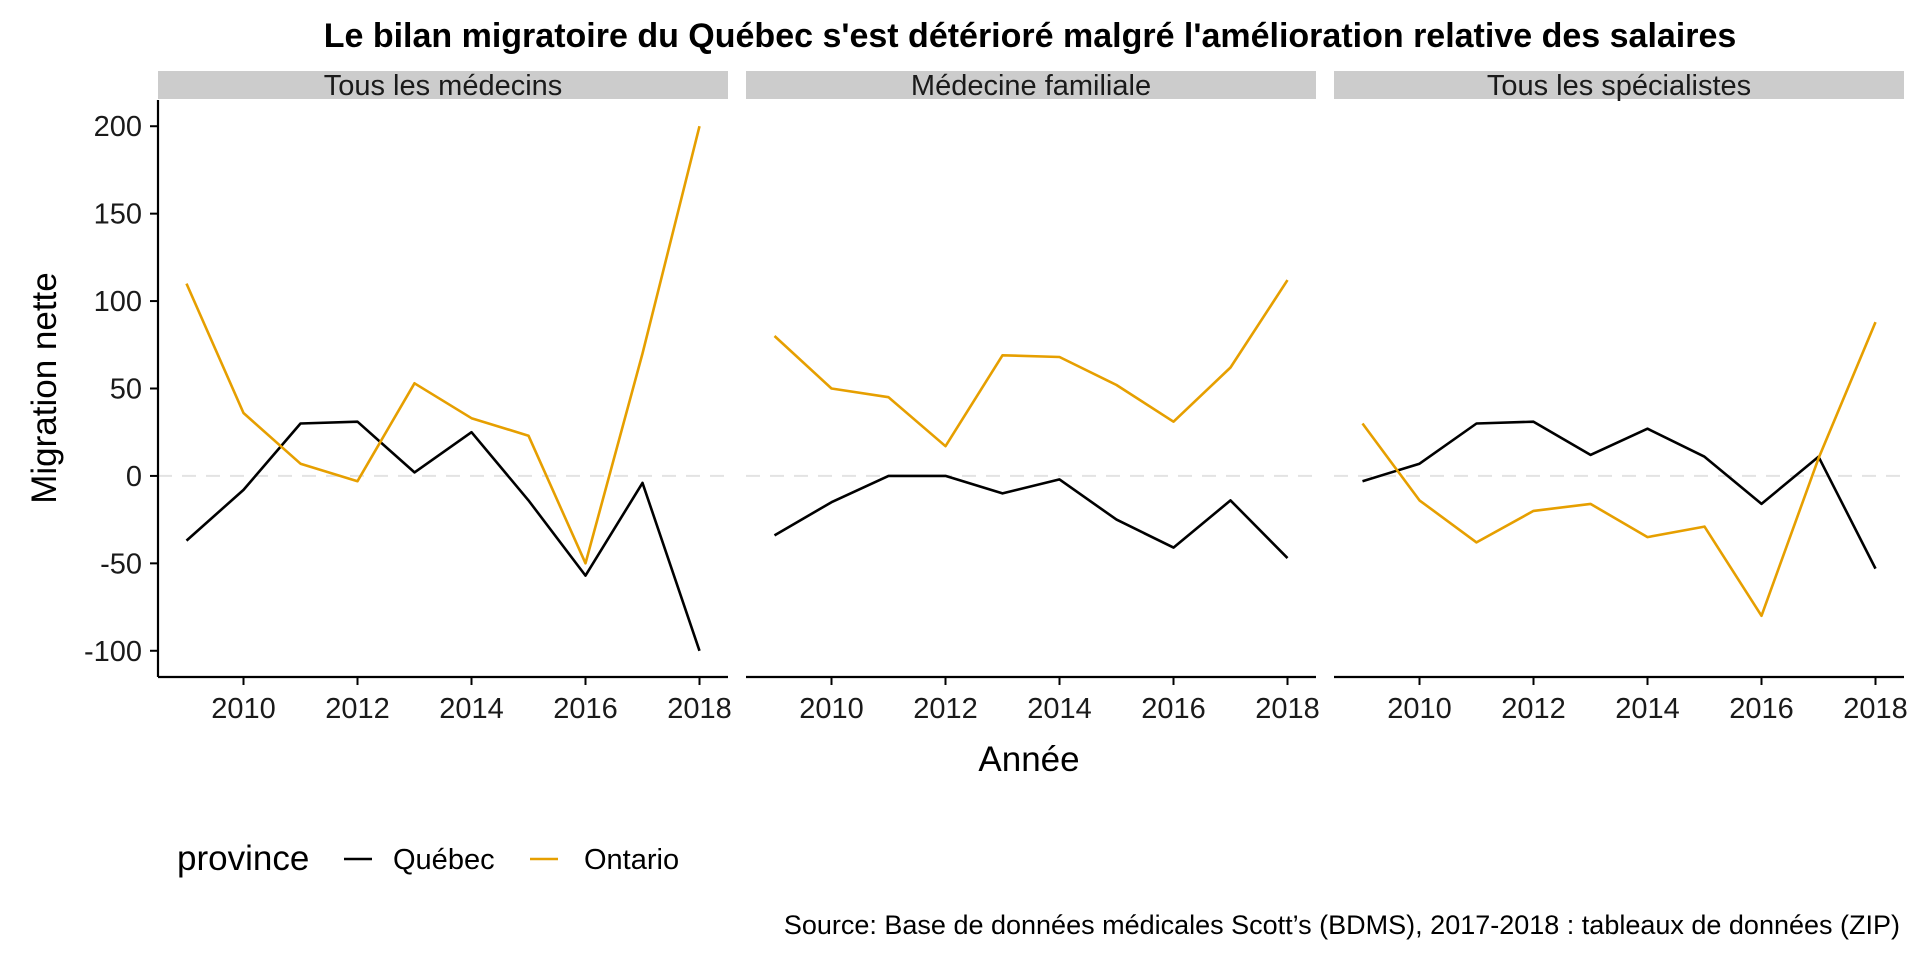  I want to click on y-tick-label: -50, so click(121, 564).